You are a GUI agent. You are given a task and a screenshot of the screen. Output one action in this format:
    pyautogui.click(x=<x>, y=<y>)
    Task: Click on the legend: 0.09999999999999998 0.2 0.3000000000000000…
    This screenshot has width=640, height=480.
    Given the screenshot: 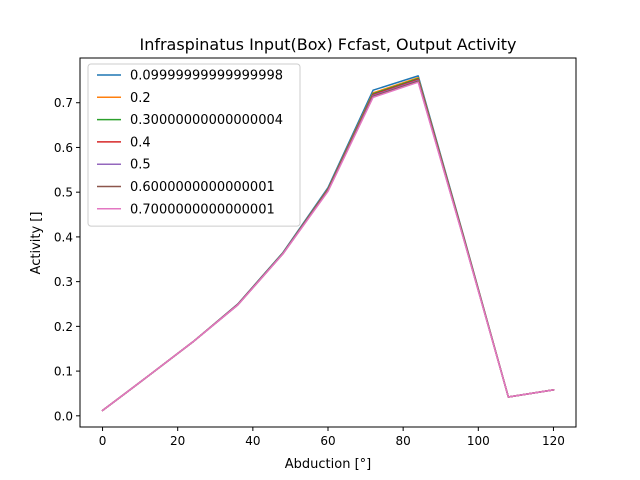 What is the action you would take?
    pyautogui.click(x=194, y=145)
    